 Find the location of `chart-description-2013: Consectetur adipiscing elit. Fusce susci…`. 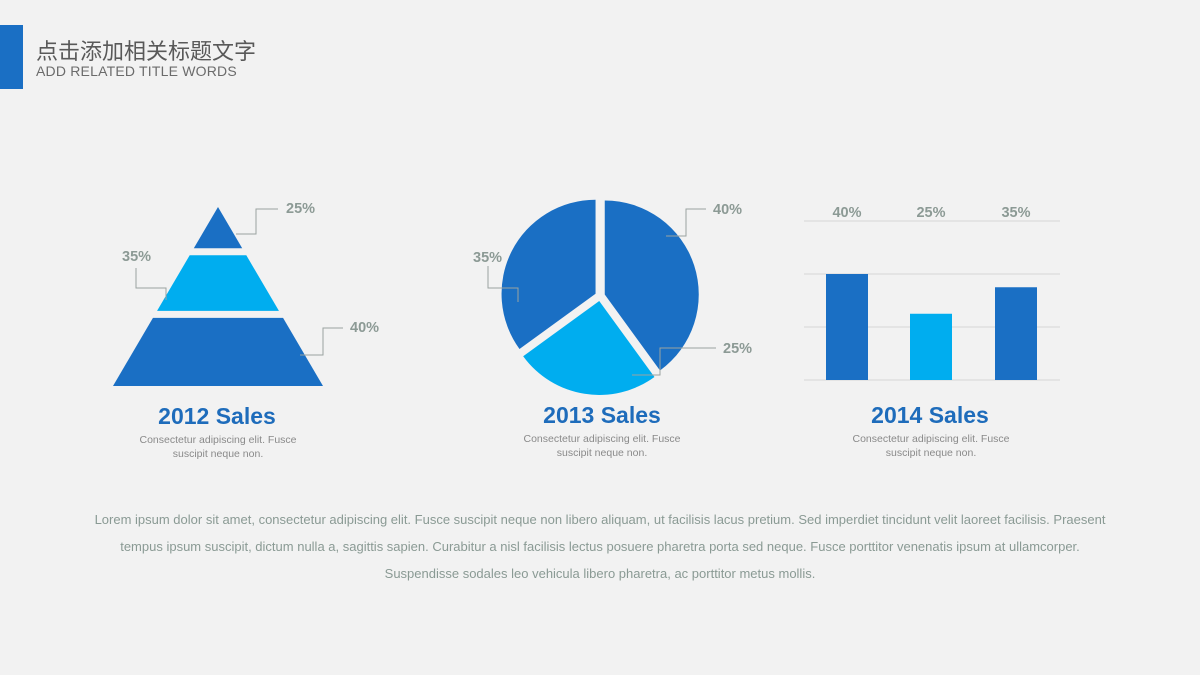

chart-description-2013: Consectetur adipiscing elit. Fusce susci… is located at coordinates (602, 446).